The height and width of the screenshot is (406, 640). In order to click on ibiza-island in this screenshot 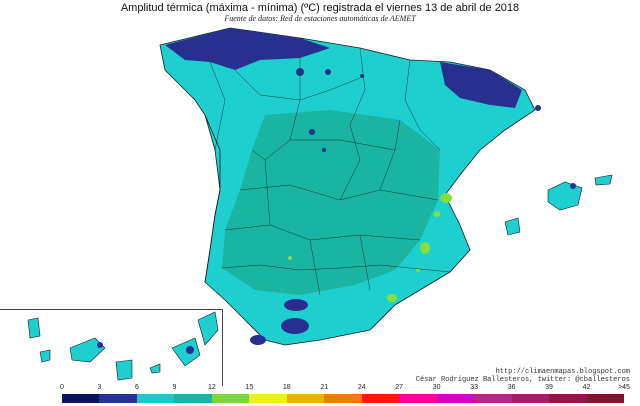, I will do `click(512, 226)`.